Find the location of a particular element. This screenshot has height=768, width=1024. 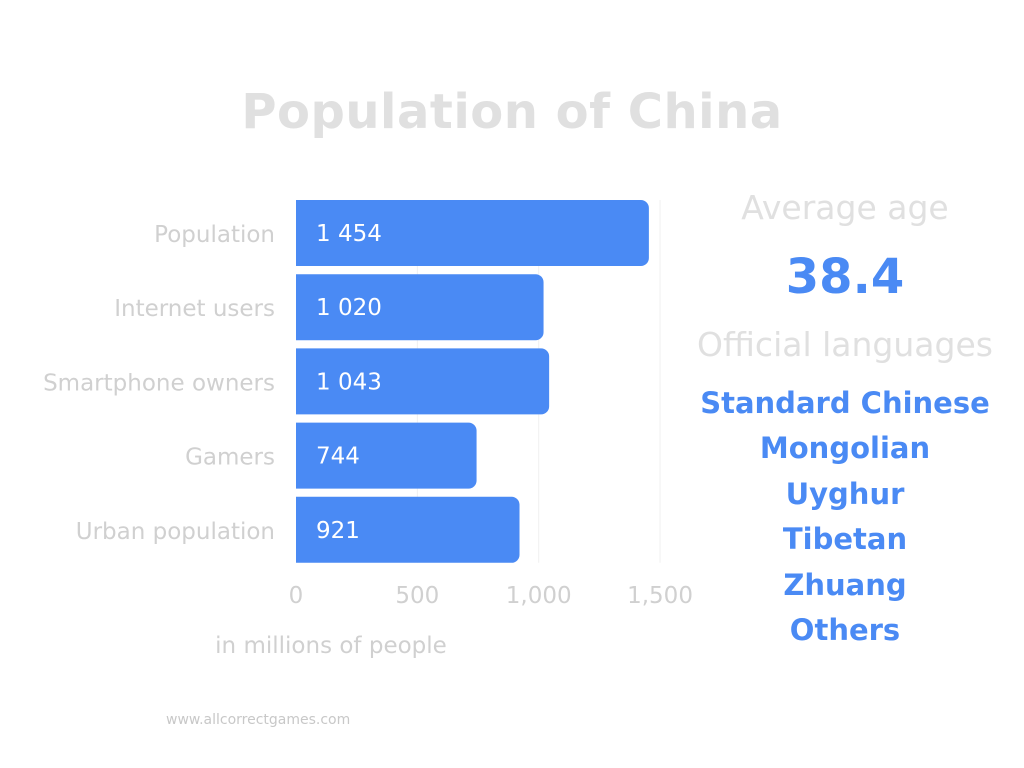

language-item: Standard Chinese is located at coordinates (845, 403).